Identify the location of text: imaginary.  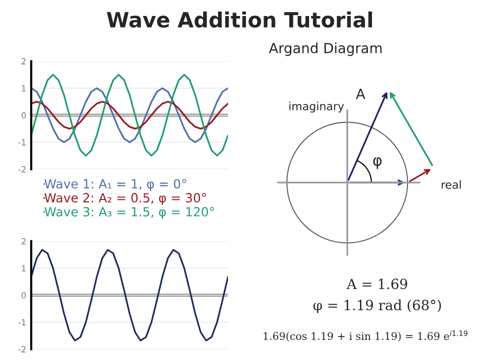
(316, 107).